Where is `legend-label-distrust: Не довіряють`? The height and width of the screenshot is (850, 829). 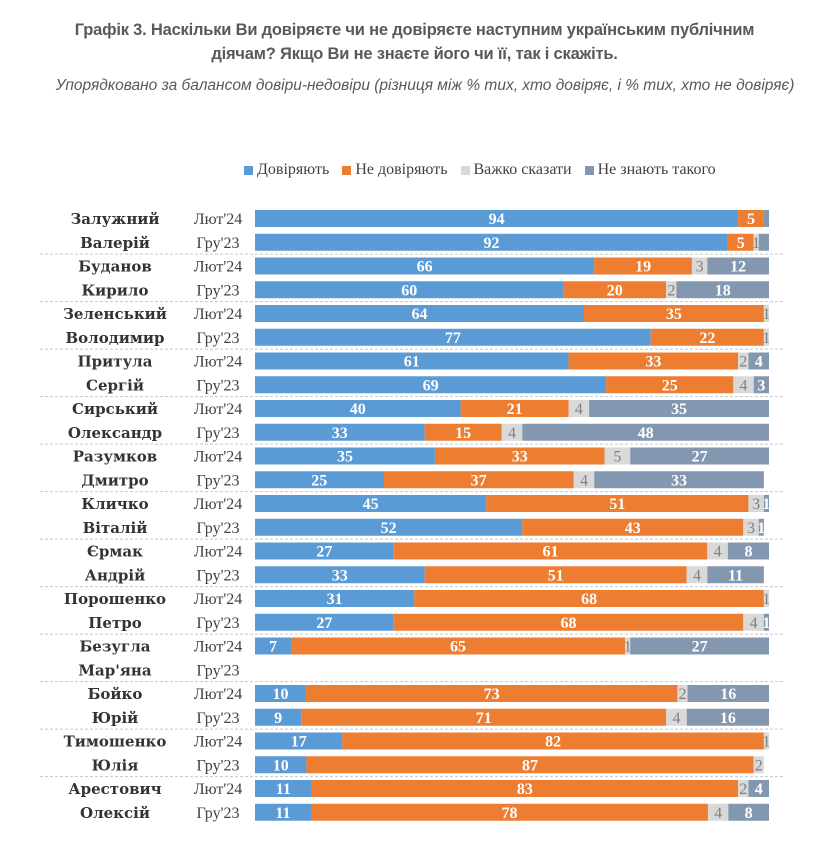 legend-label-distrust: Не довіряють is located at coordinates (401, 169).